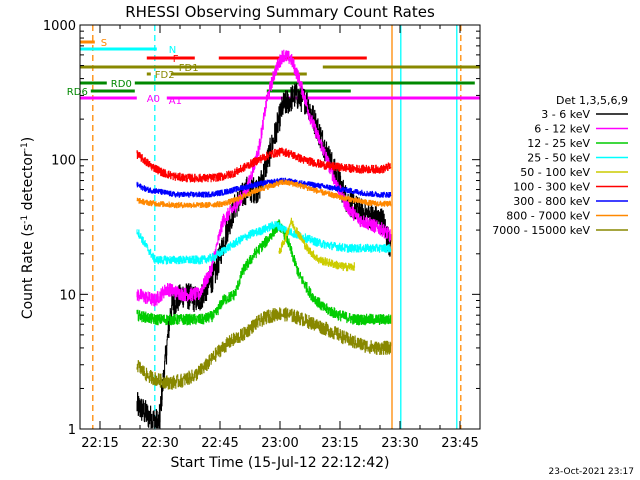 This screenshot has width=640, height=480. Describe the element at coordinates (565, 114) in the screenshot. I see `legend-entry-label: 3 - 6 keV` at that location.